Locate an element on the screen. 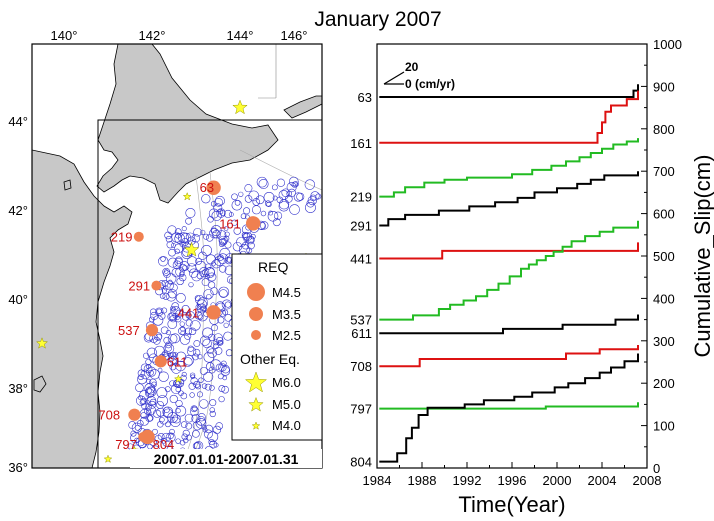 Image resolution: width=714 pixels, height=521 pixels. y-tick-label: 300 is located at coordinates (664, 341).